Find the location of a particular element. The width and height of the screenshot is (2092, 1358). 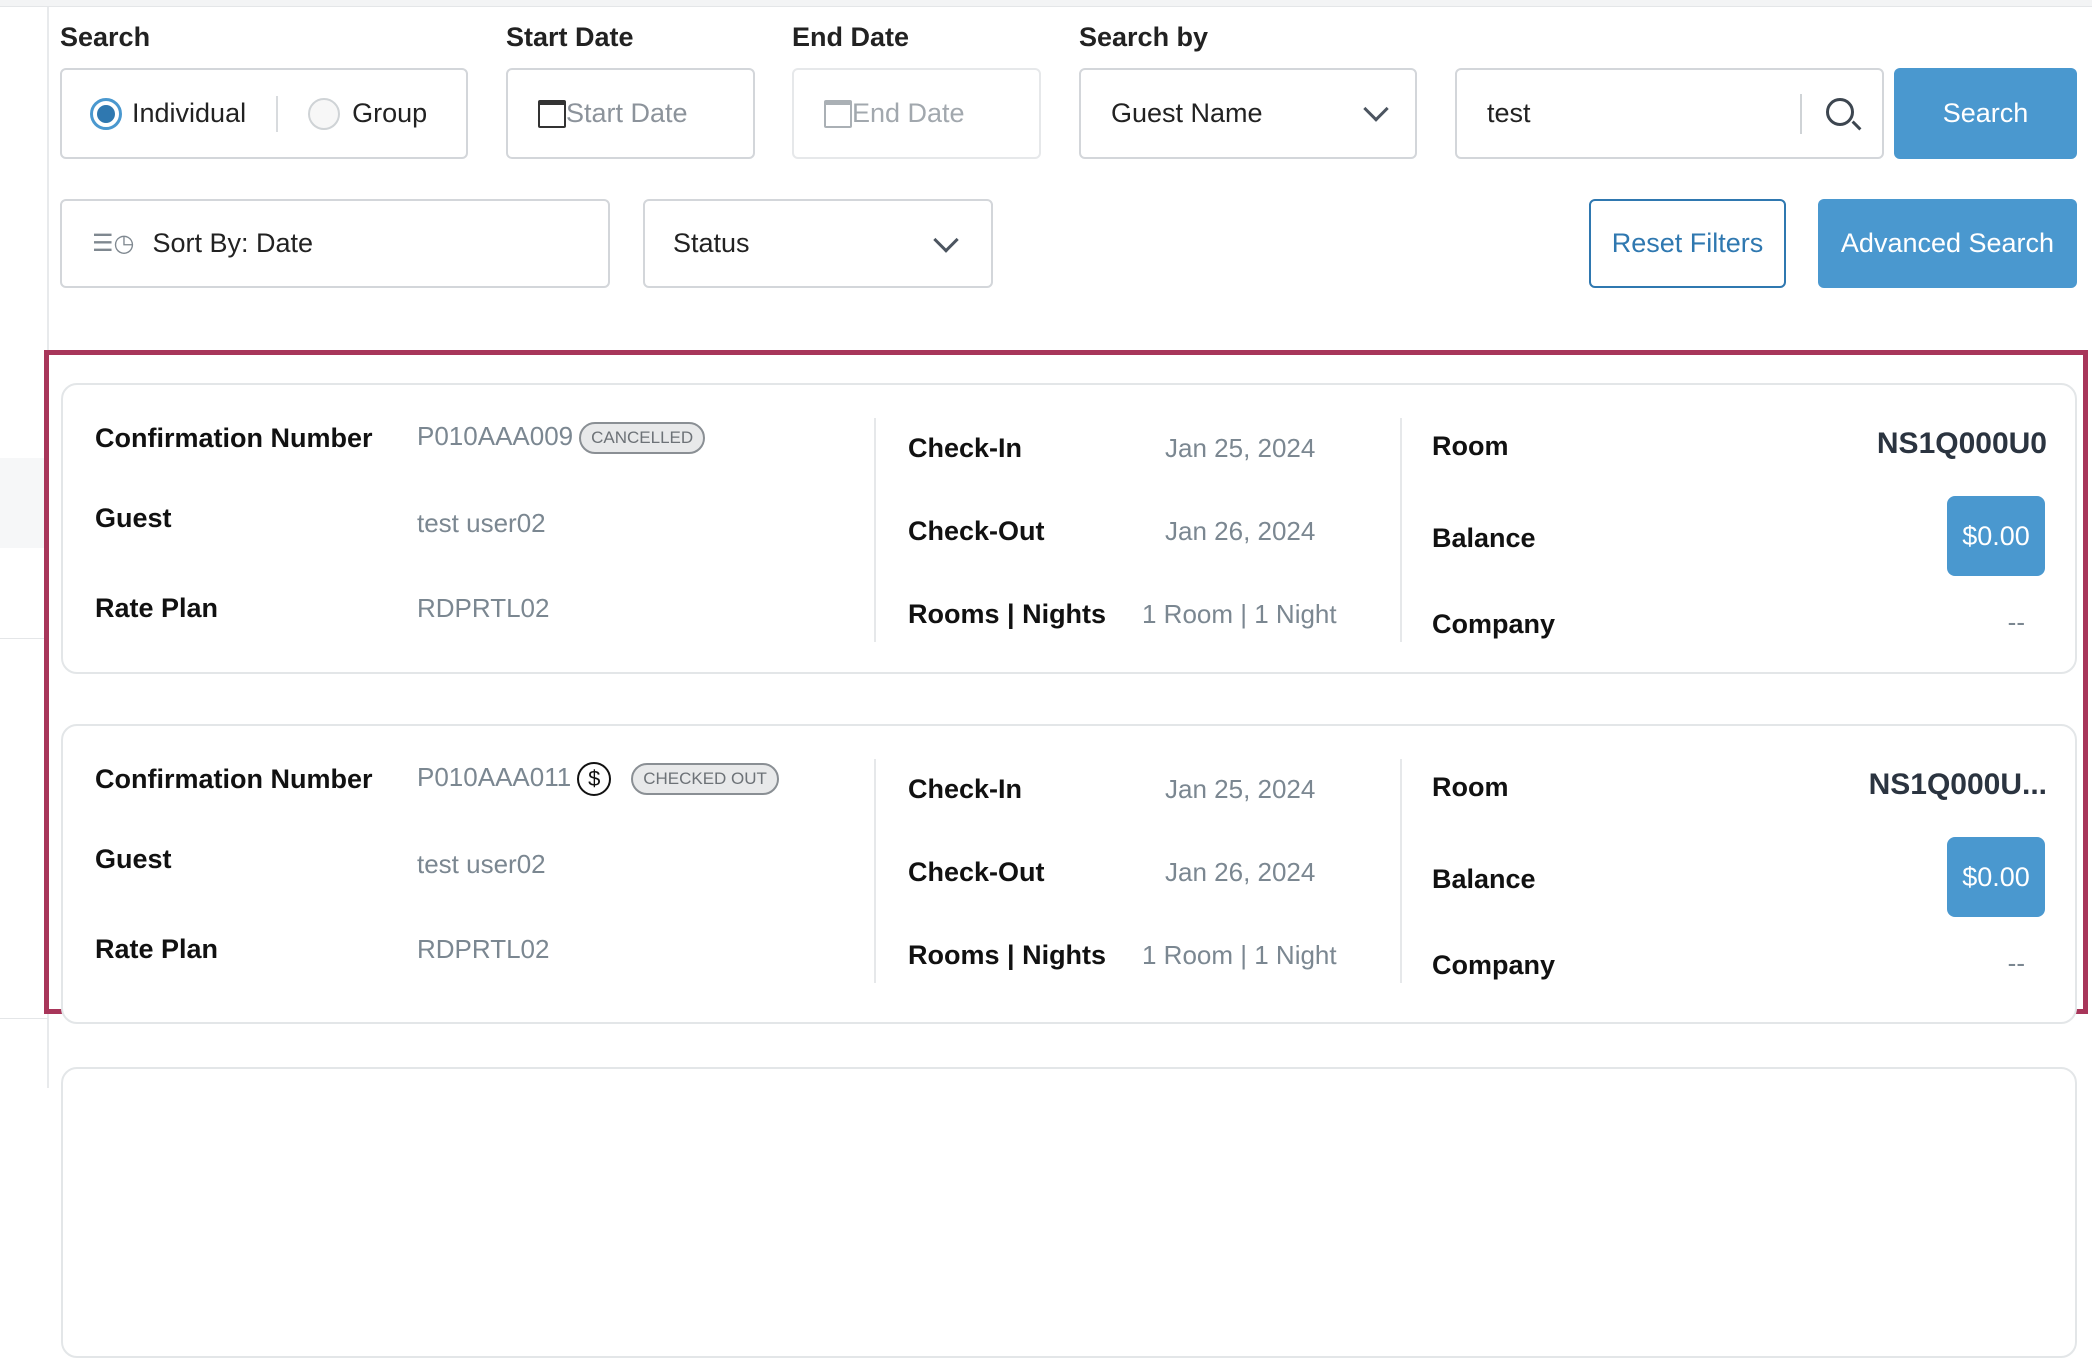

search-button: Search is located at coordinates (1985, 113).